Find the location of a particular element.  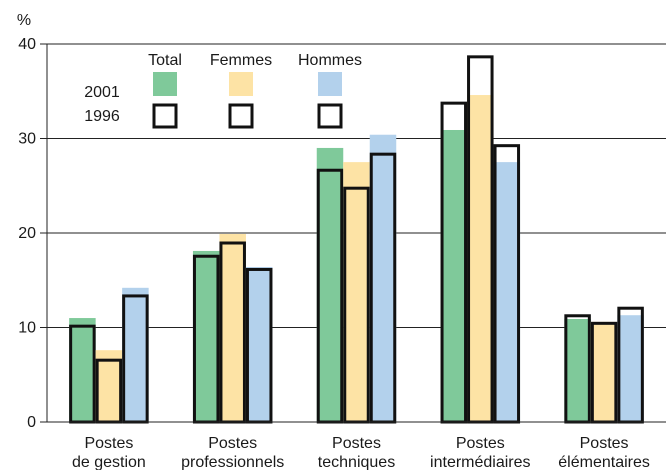

category-label-0-0: Postes is located at coordinates (108, 443).